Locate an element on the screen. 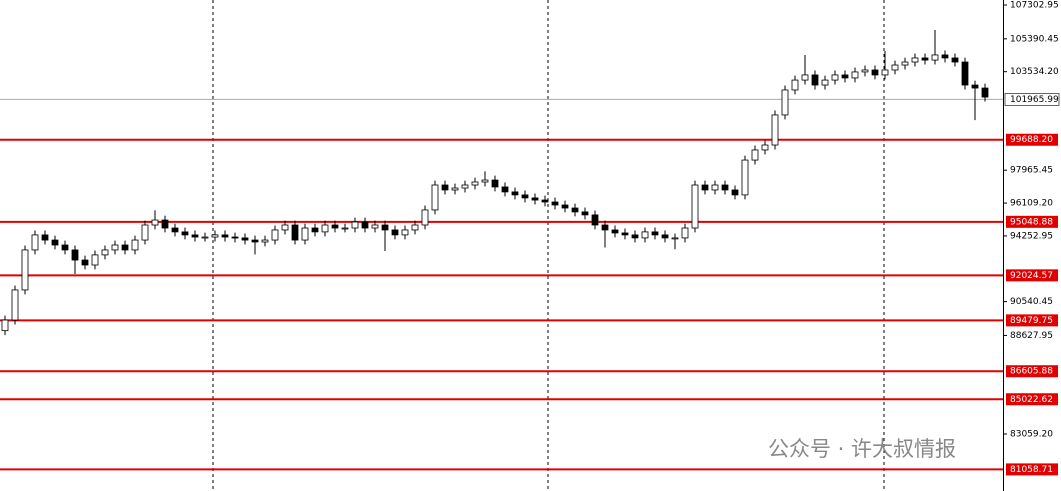 The image size is (1061, 491). level-label: 89479.75 is located at coordinates (1031, 321).